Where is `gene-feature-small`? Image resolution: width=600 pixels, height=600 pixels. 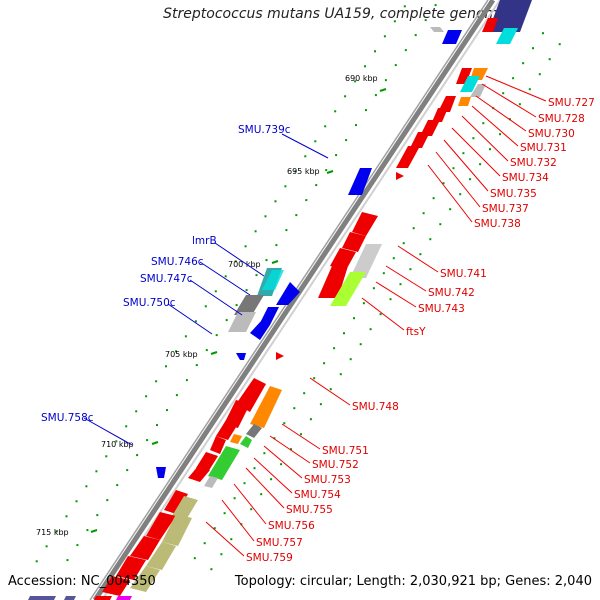
gene-feature-small is located at coordinates (241, 356).